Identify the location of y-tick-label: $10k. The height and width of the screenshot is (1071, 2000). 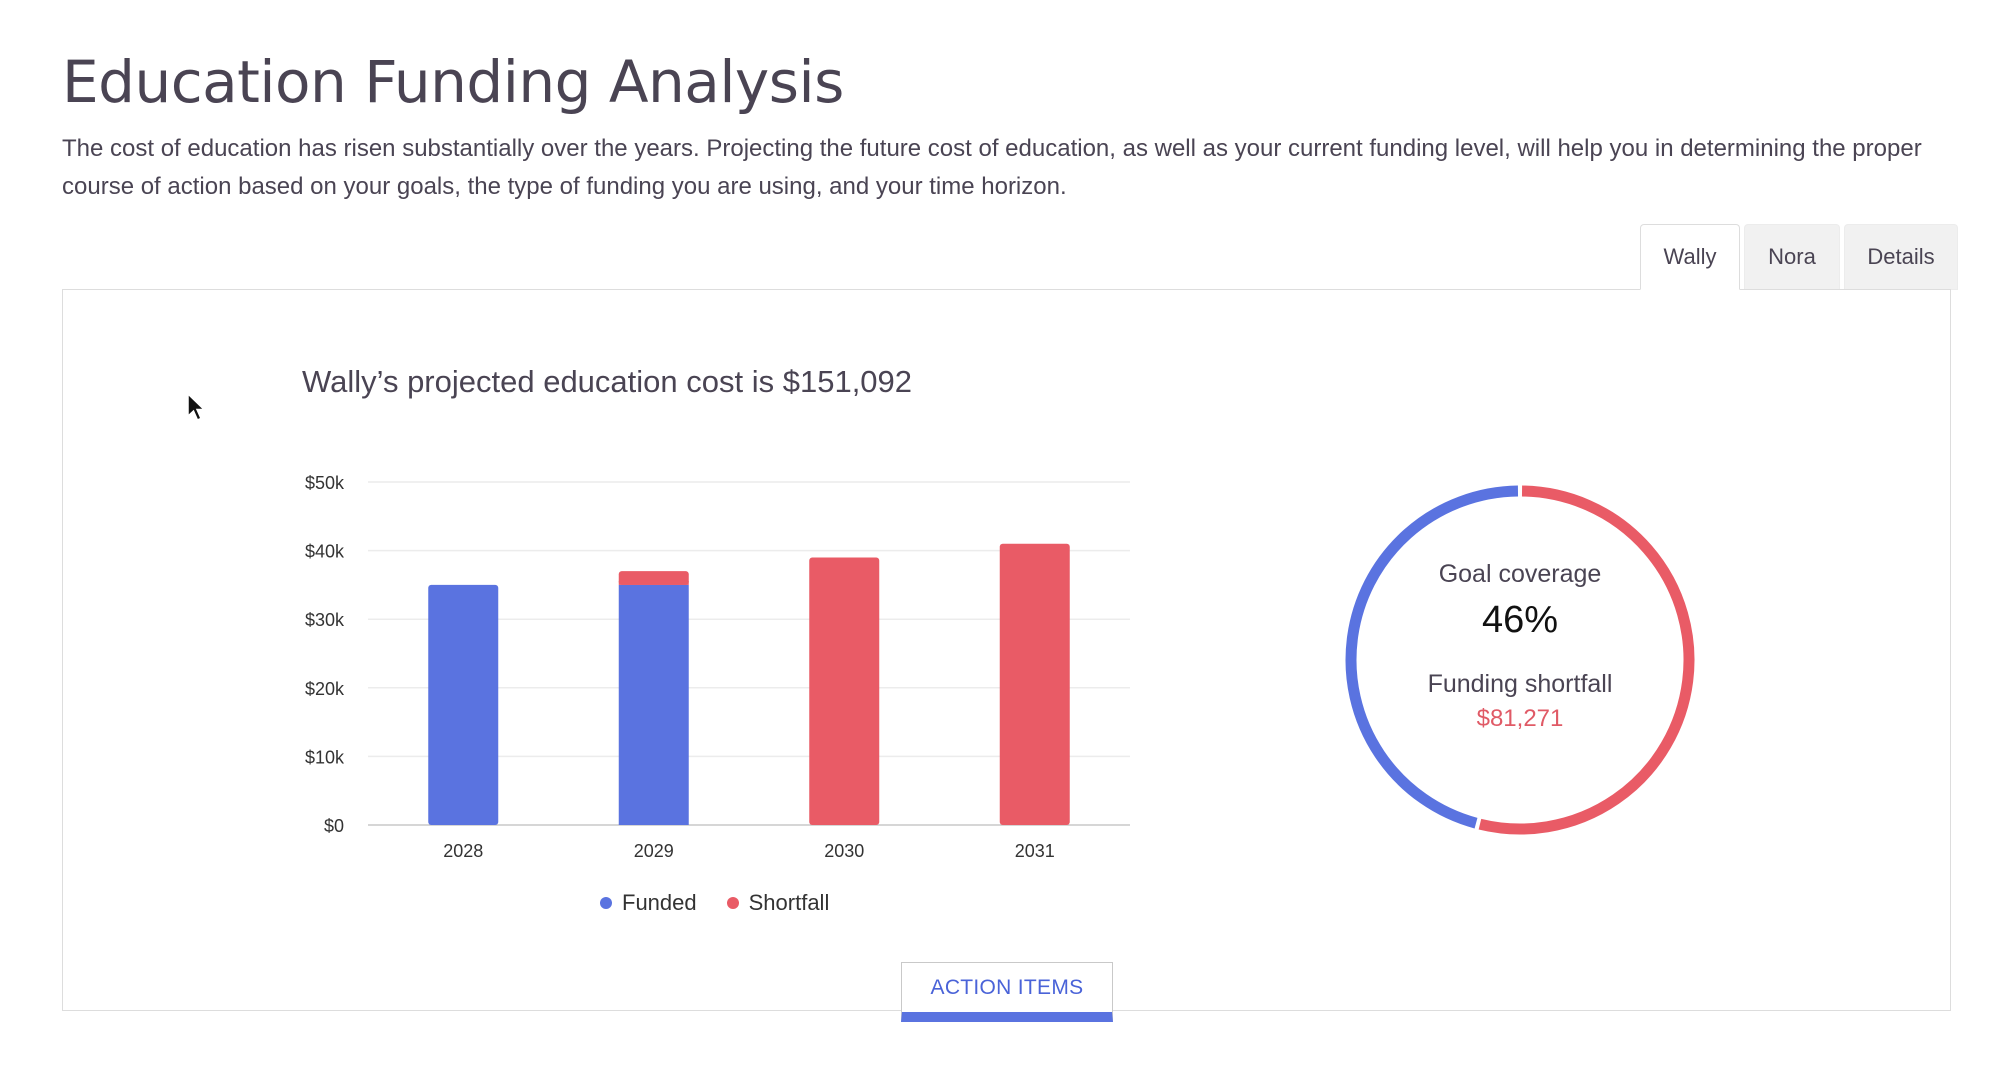
(325, 757).